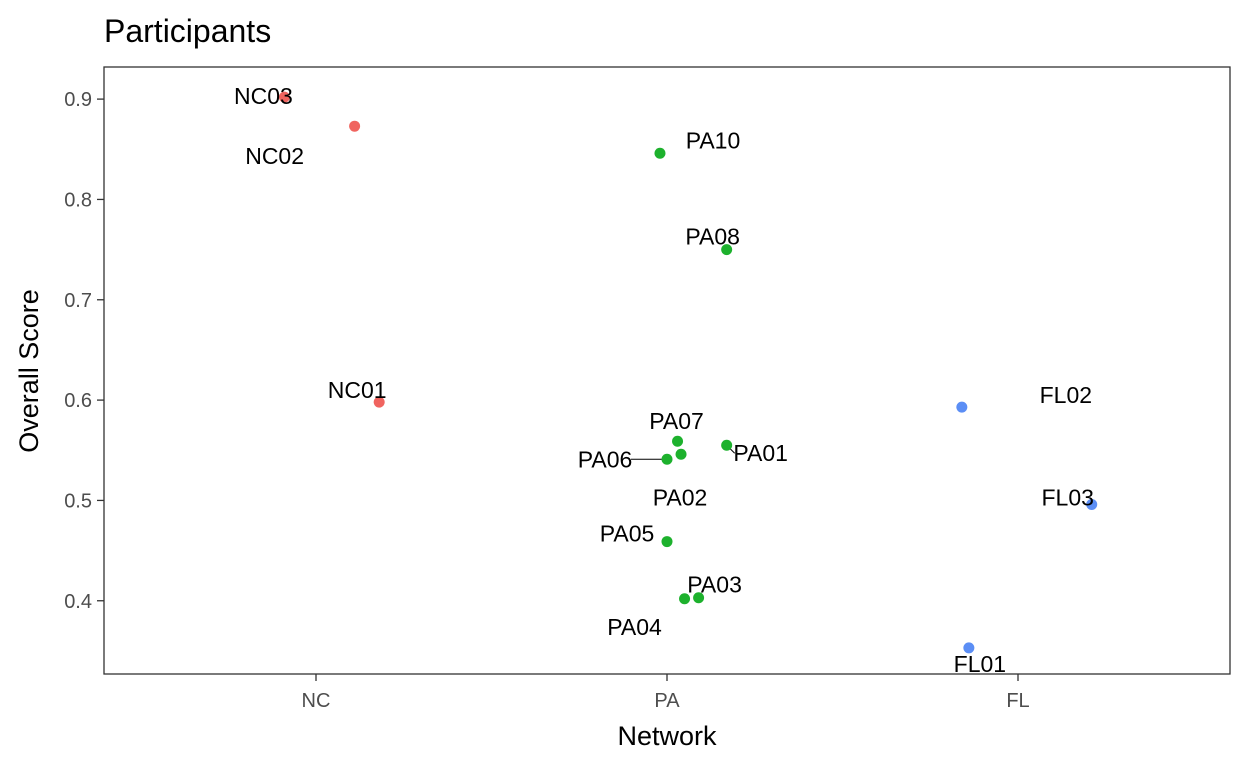 Image resolution: width=1248 pixels, height=768 pixels. I want to click on data-point-nc01, so click(379, 402).